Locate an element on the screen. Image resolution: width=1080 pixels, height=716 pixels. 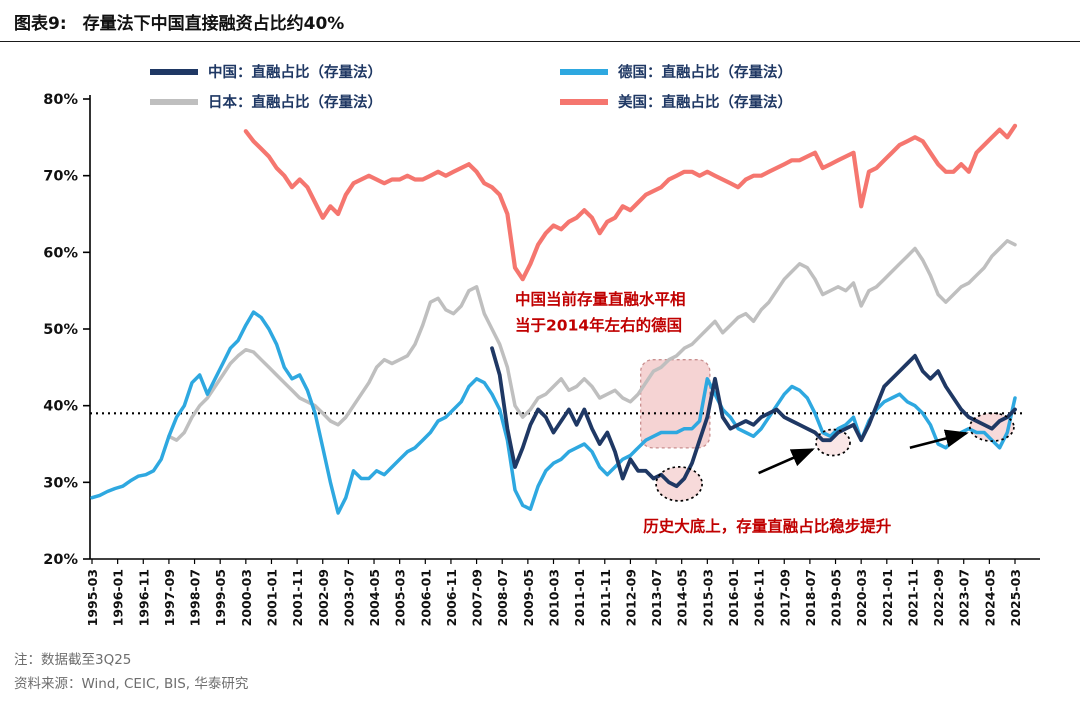
figure-title: 存量法下中国直接融资占比约40% is located at coordinates (213, 24).